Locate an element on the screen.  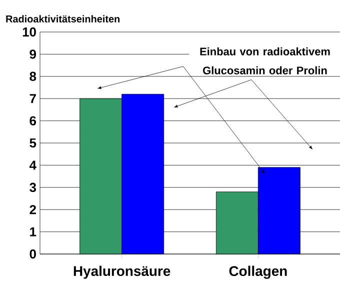
y-axis-title: Radioaktivitätseinheiten is located at coordinates (63, 18).